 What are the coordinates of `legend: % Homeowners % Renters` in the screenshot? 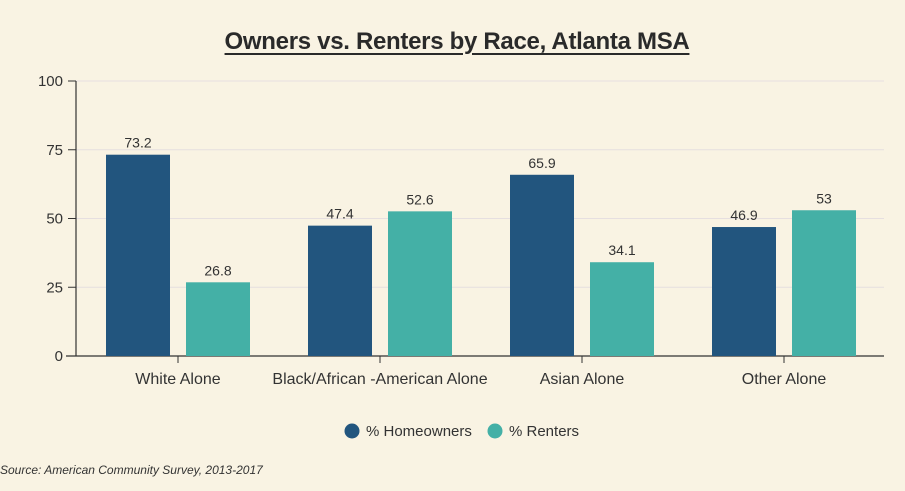 It's located at (461, 431).